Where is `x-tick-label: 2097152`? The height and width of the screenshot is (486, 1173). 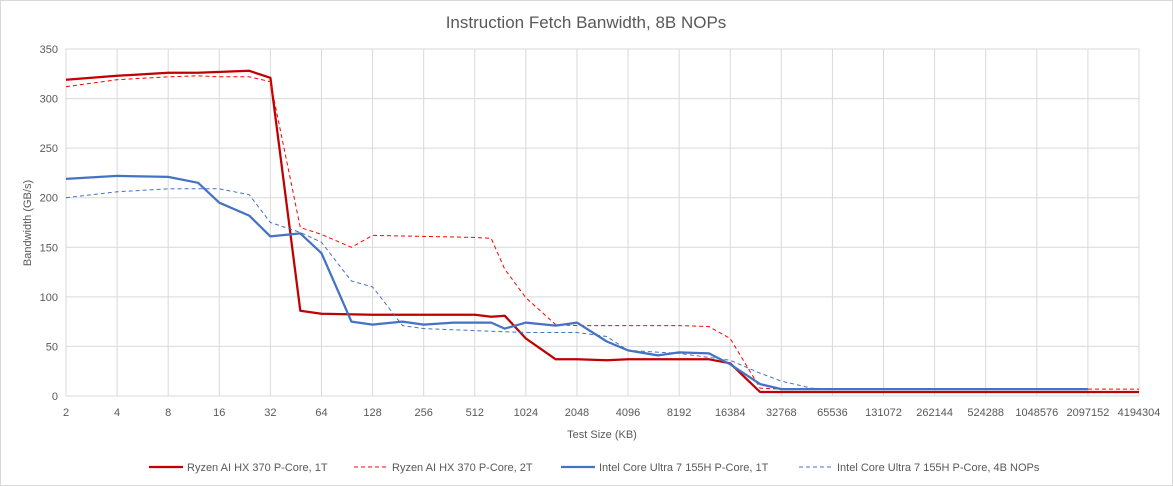 x-tick-label: 2097152 is located at coordinates (1087, 413).